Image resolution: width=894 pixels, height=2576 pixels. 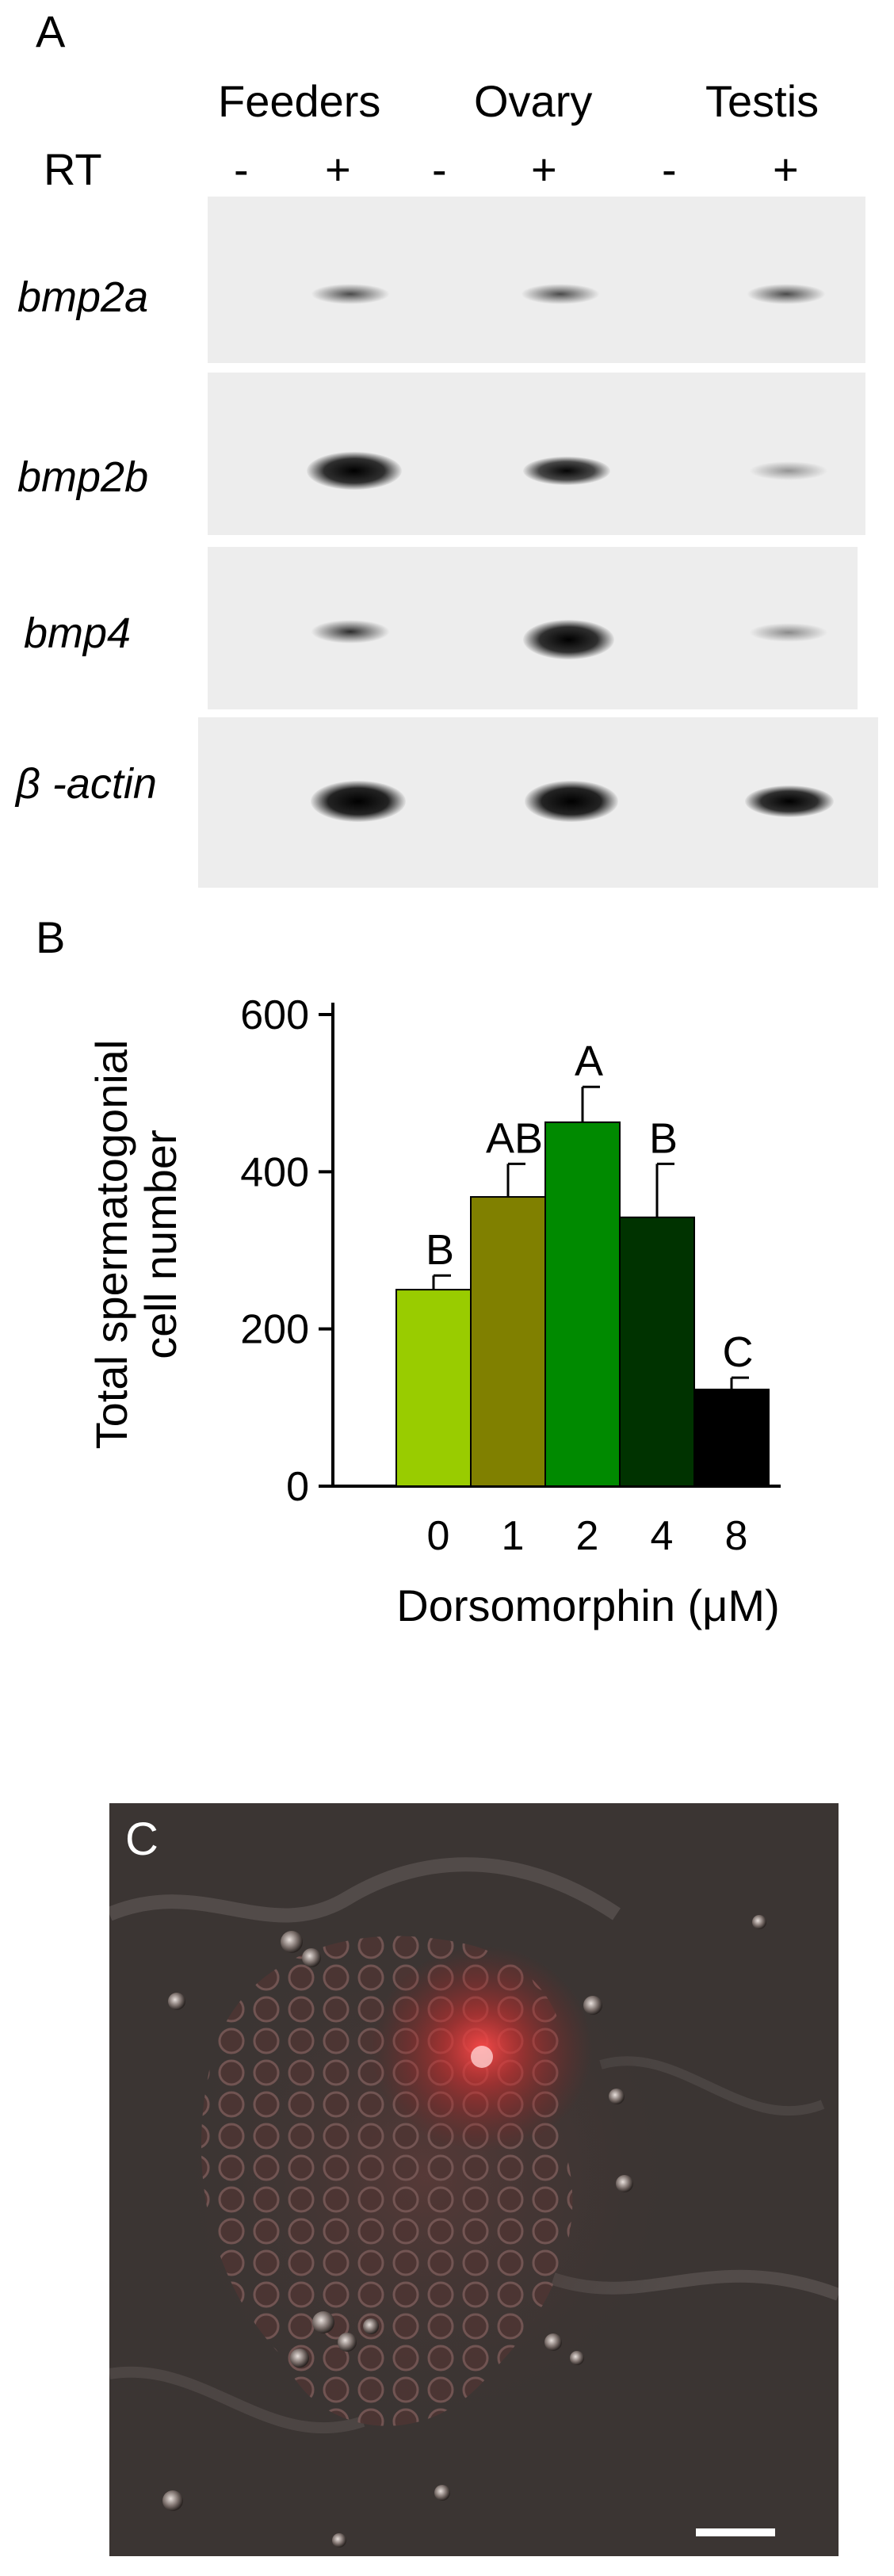 I want to click on y-tick-label: 400, so click(x=274, y=1172).